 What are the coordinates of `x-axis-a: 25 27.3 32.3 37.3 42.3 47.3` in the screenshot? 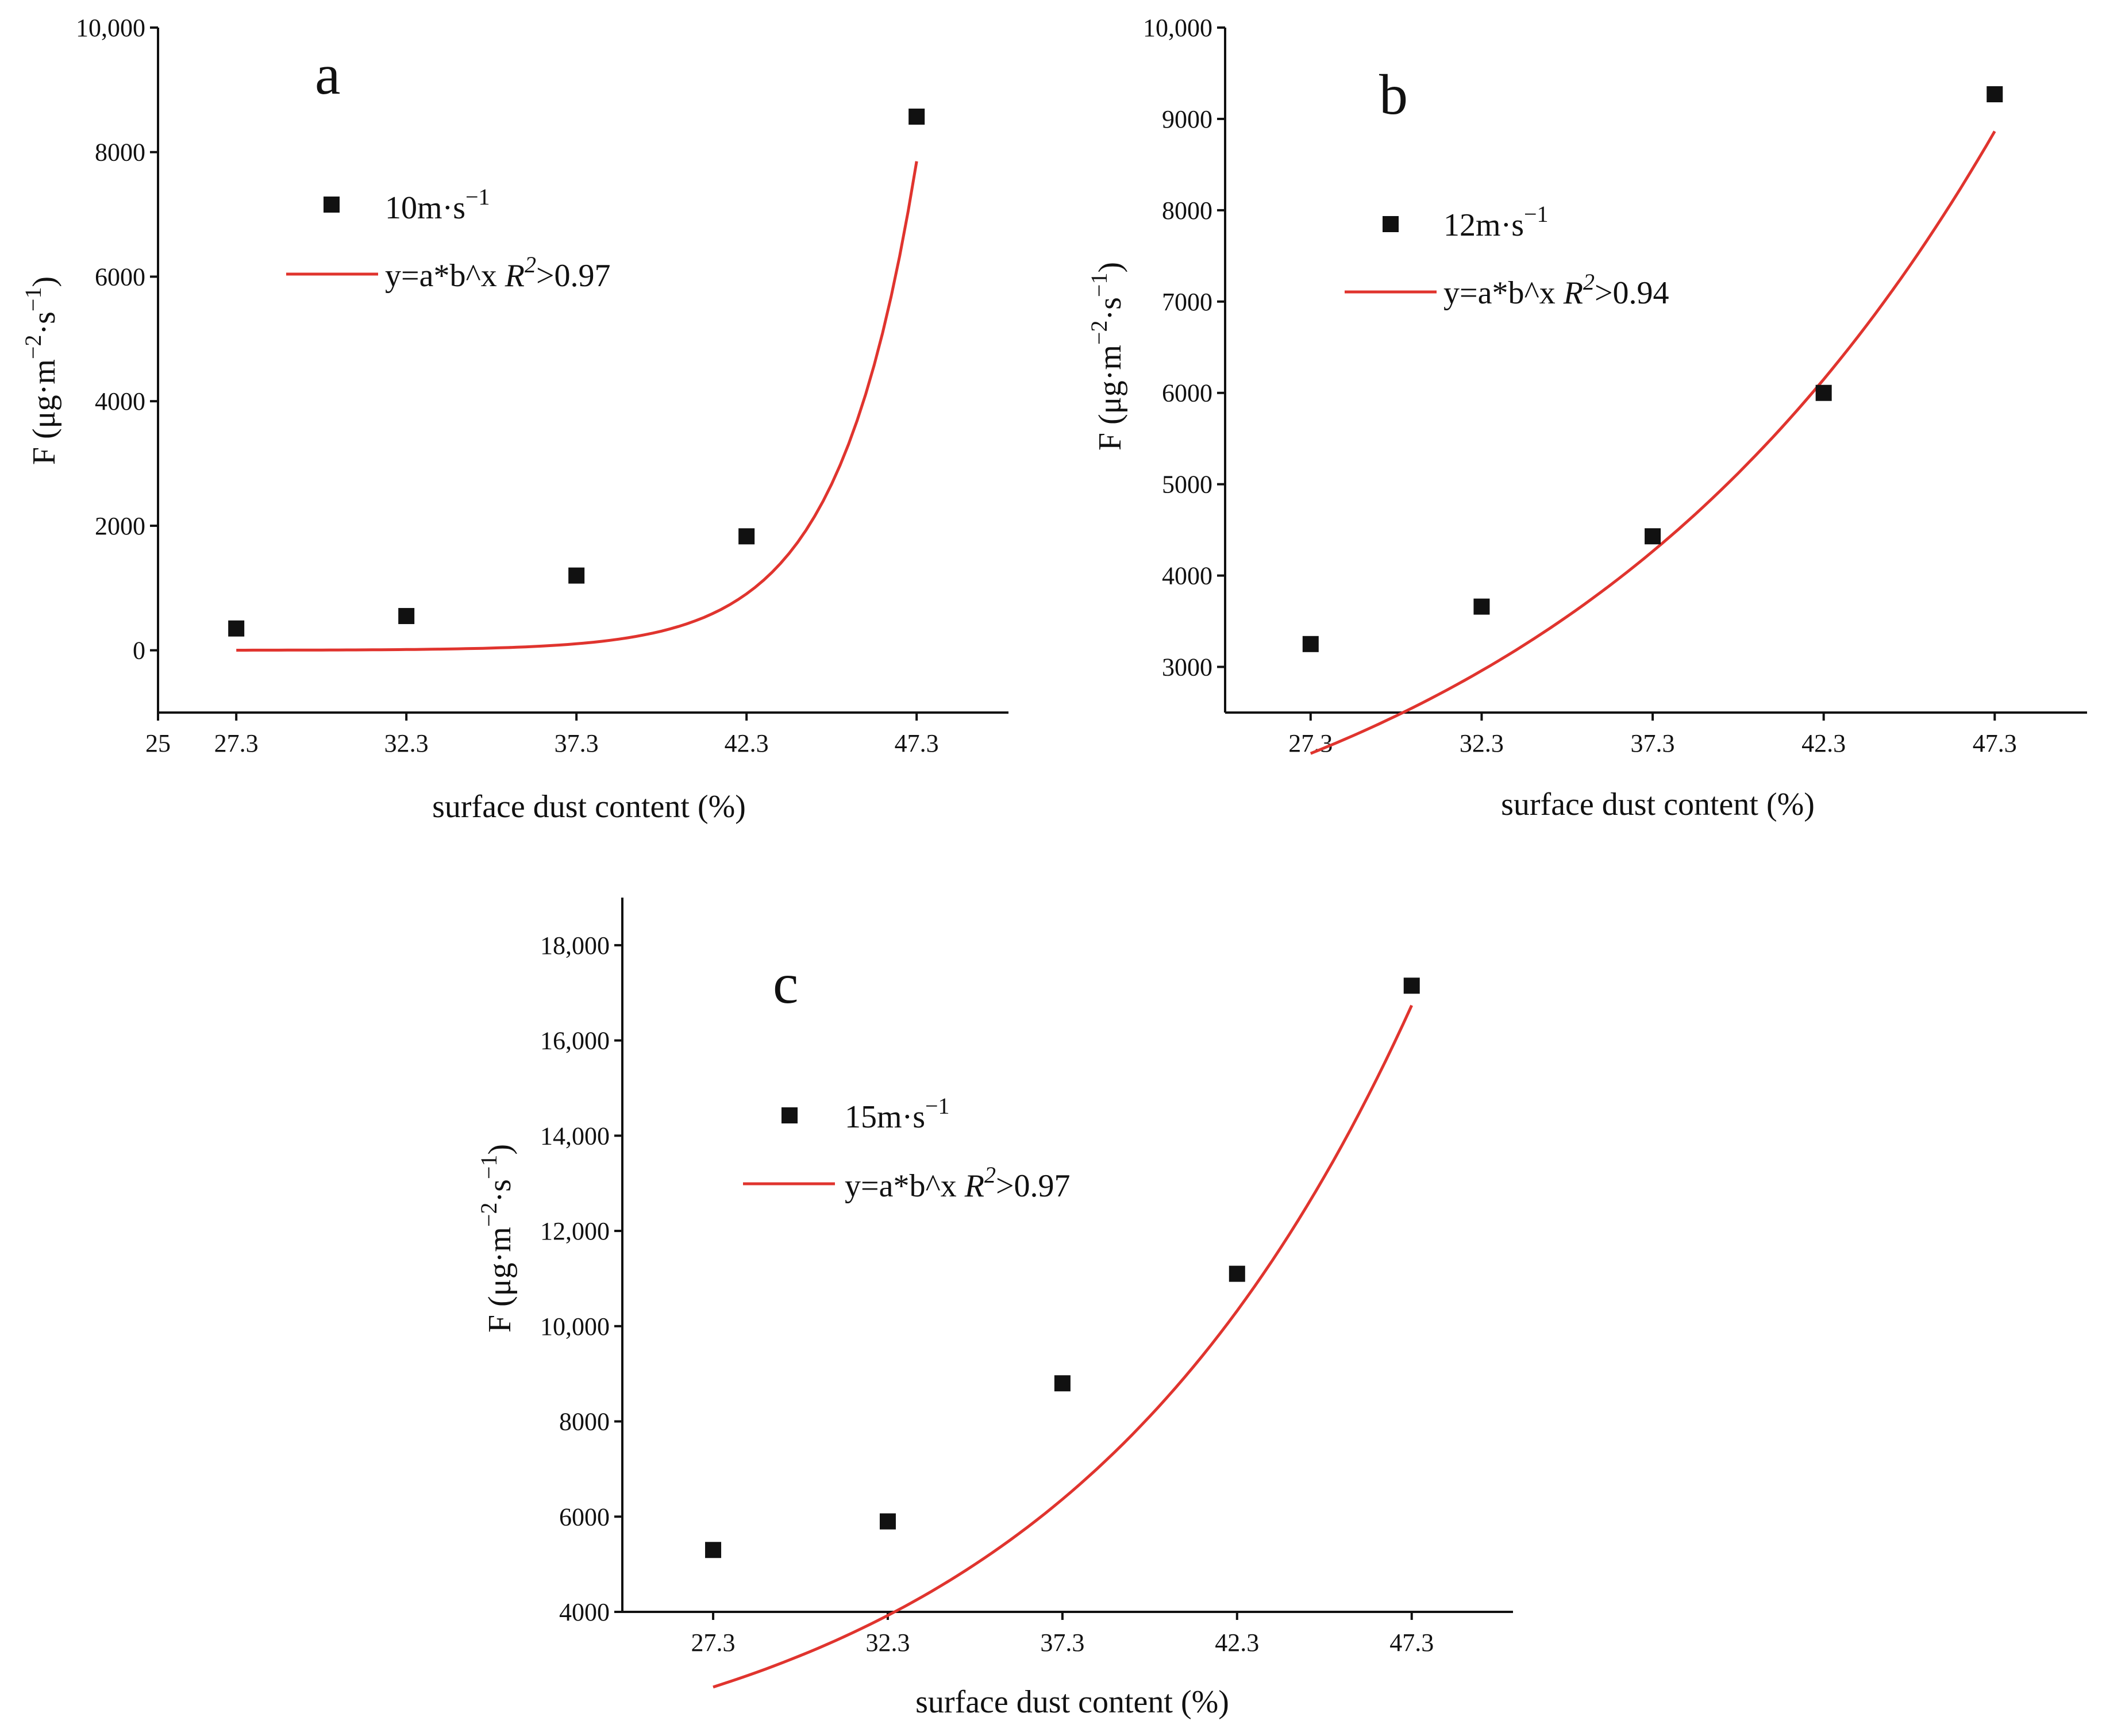 It's located at (576, 734).